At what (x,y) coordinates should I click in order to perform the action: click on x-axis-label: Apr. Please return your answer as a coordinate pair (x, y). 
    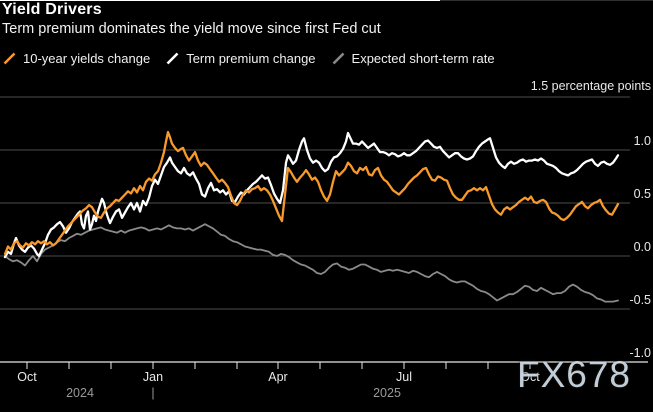
    Looking at the image, I should click on (277, 377).